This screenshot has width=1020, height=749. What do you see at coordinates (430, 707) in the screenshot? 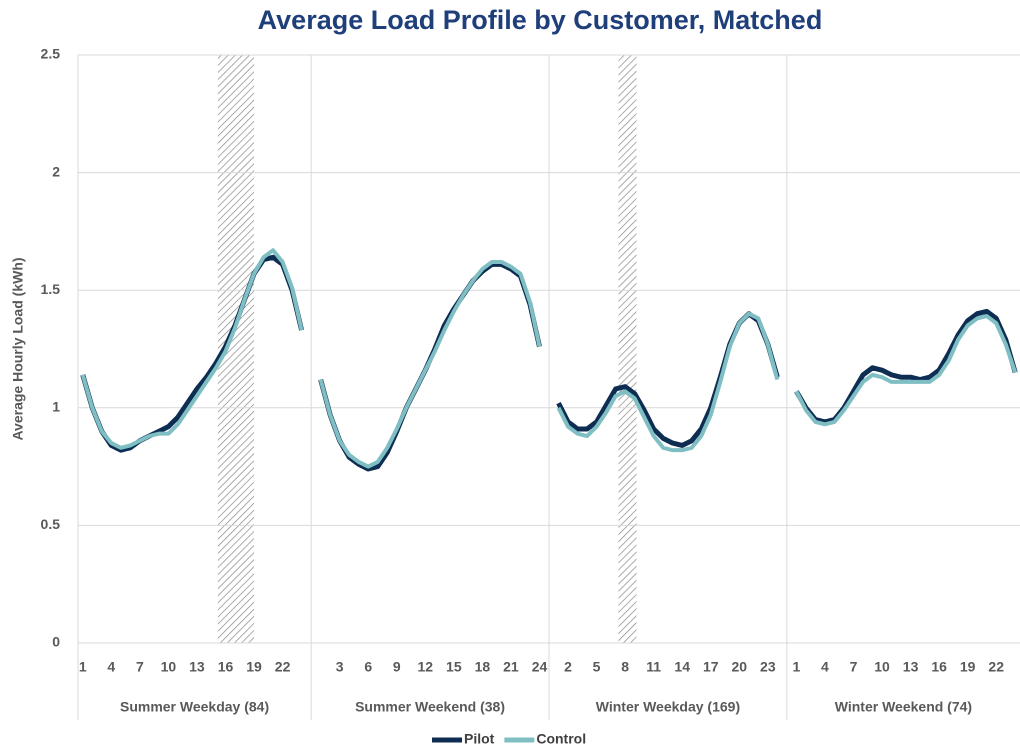
I see `group-label: Summer Weekend (38)` at bounding box center [430, 707].